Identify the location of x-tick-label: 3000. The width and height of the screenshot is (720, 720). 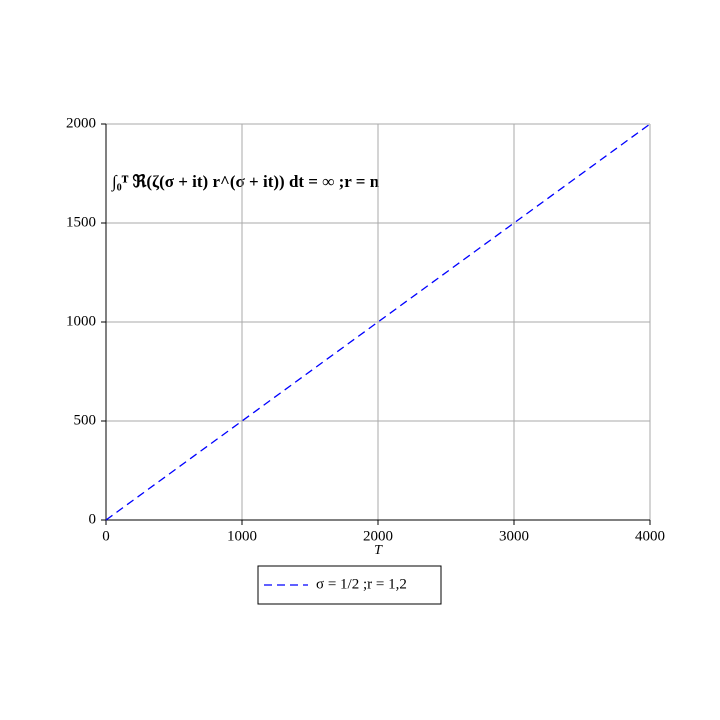
(514, 536).